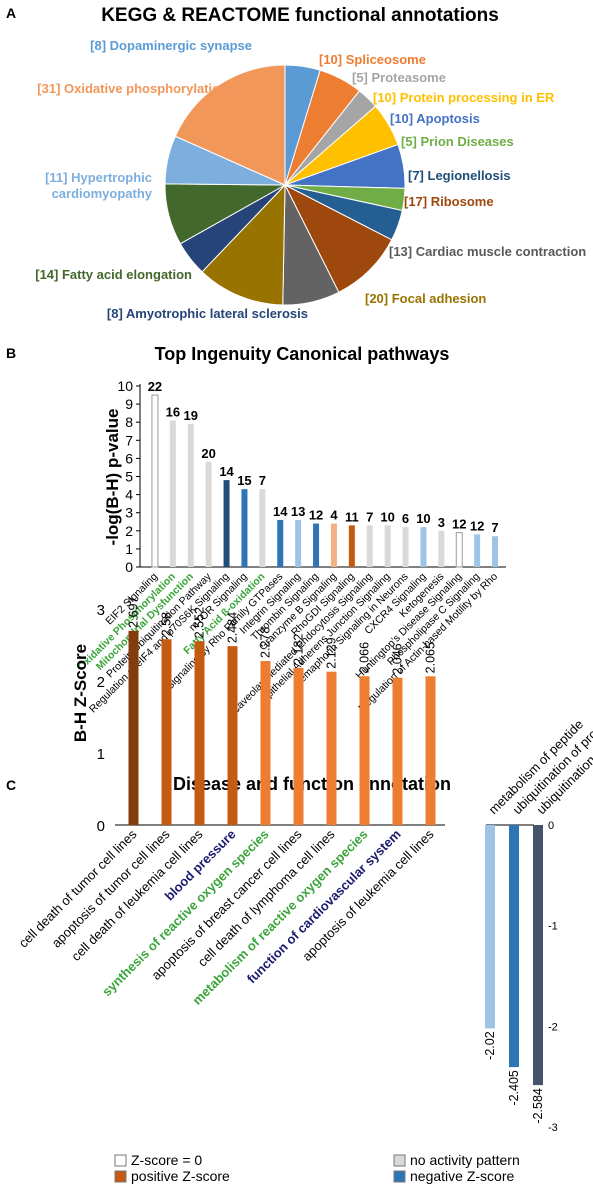  What do you see at coordinates (405, 518) in the screenshot?
I see `bar-count-label: 6` at bounding box center [405, 518].